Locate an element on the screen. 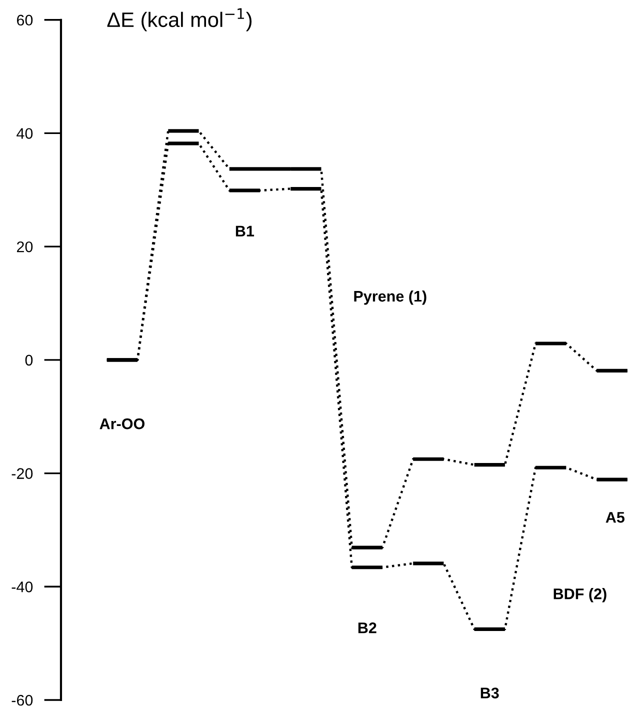  y-tick-label: 0 is located at coordinates (29, 360).